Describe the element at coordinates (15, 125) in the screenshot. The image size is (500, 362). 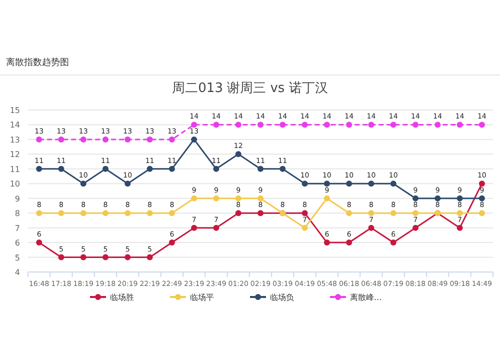
I see `y-tick-label: 14` at that location.